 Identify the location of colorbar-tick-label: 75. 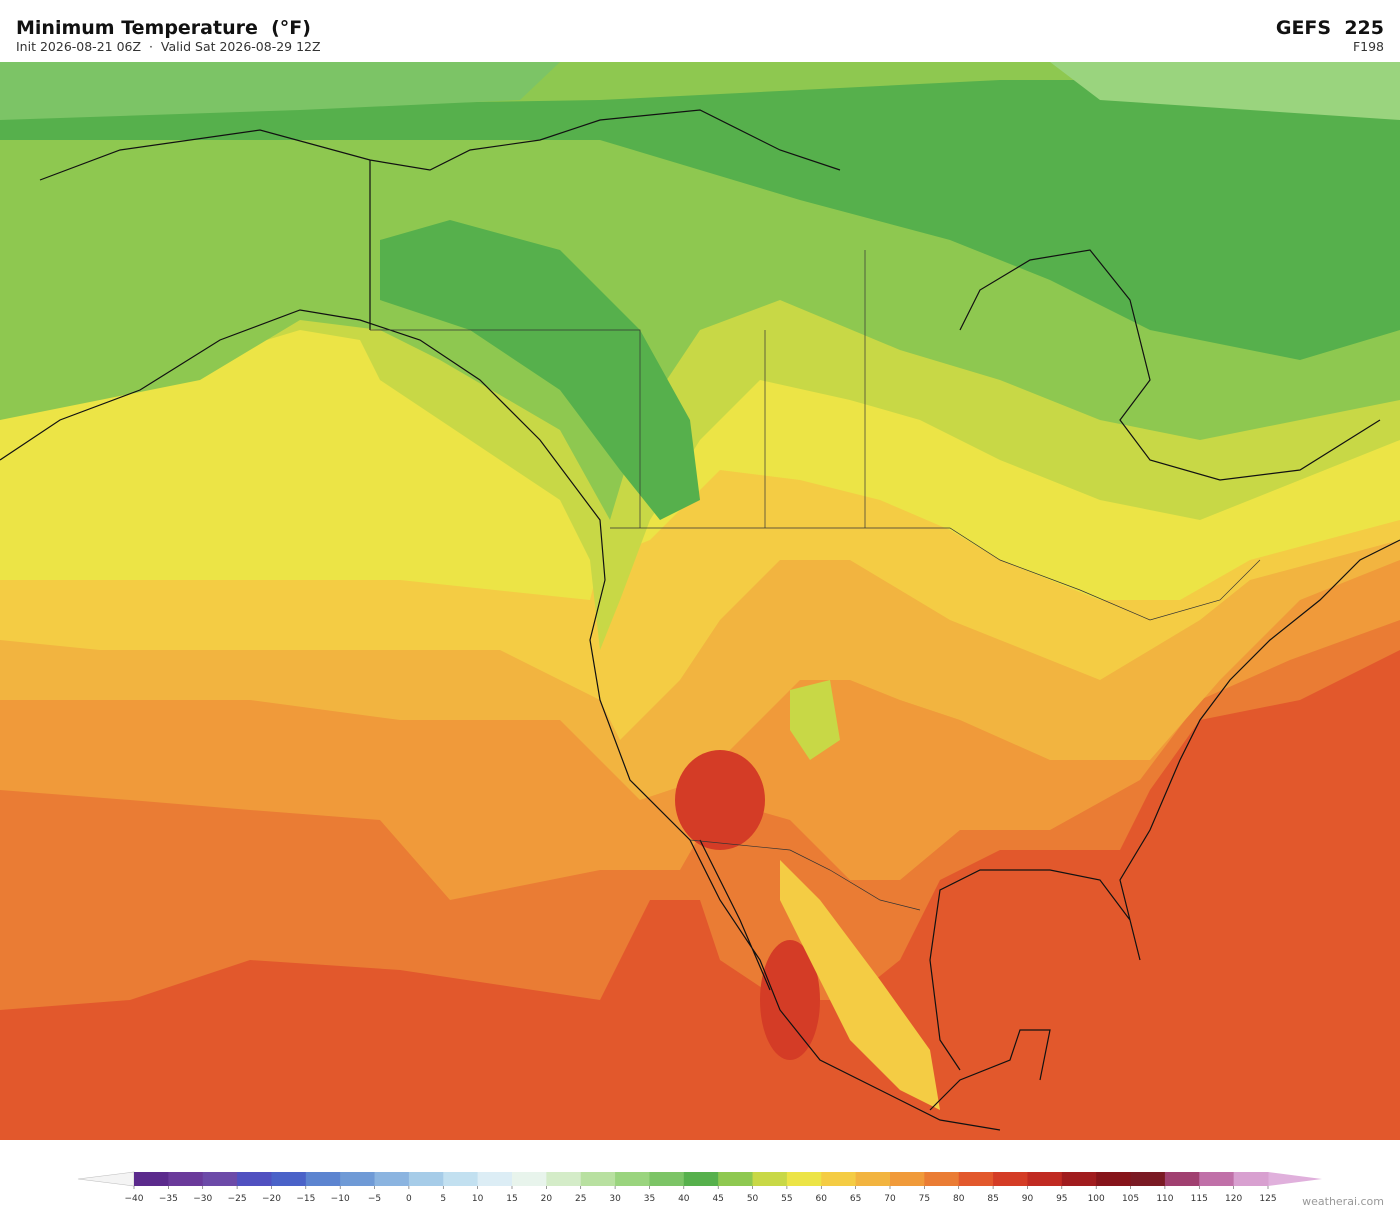
(924, 1199).